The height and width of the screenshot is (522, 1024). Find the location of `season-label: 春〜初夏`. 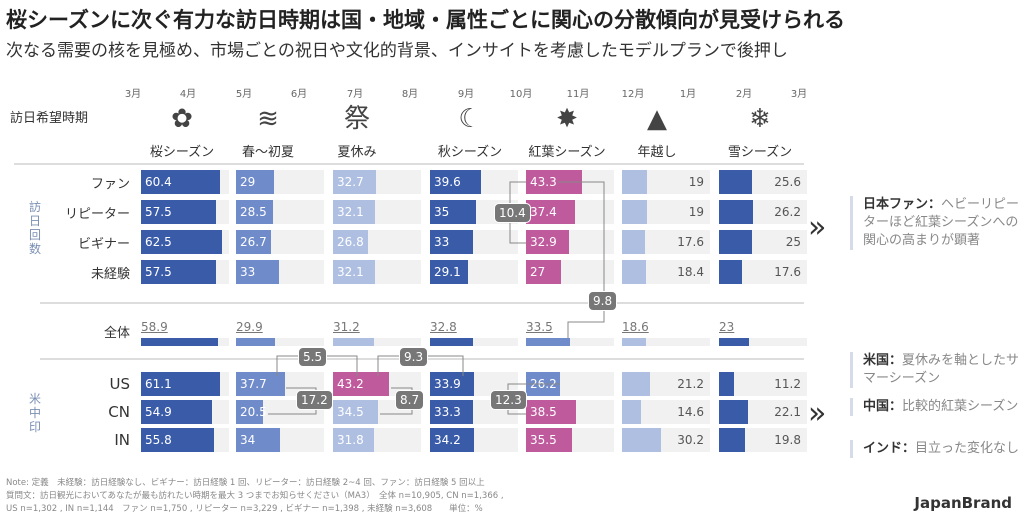

season-label: 春〜初夏 is located at coordinates (268, 152).